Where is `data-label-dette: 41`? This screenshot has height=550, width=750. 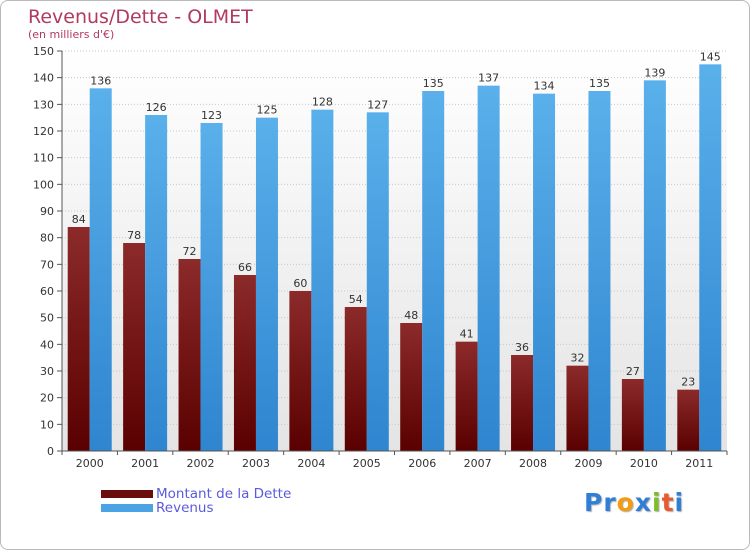 data-label-dette: 41 is located at coordinates (467, 334).